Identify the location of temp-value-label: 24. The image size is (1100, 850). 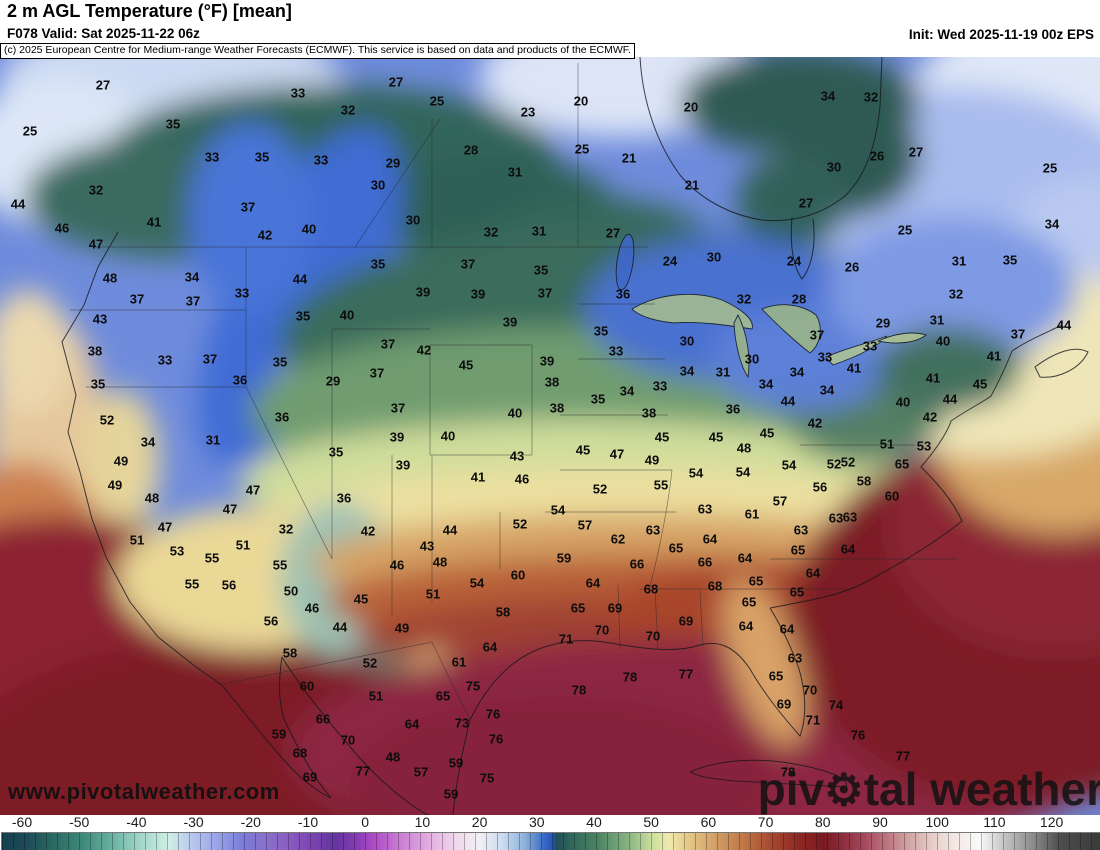
(794, 261).